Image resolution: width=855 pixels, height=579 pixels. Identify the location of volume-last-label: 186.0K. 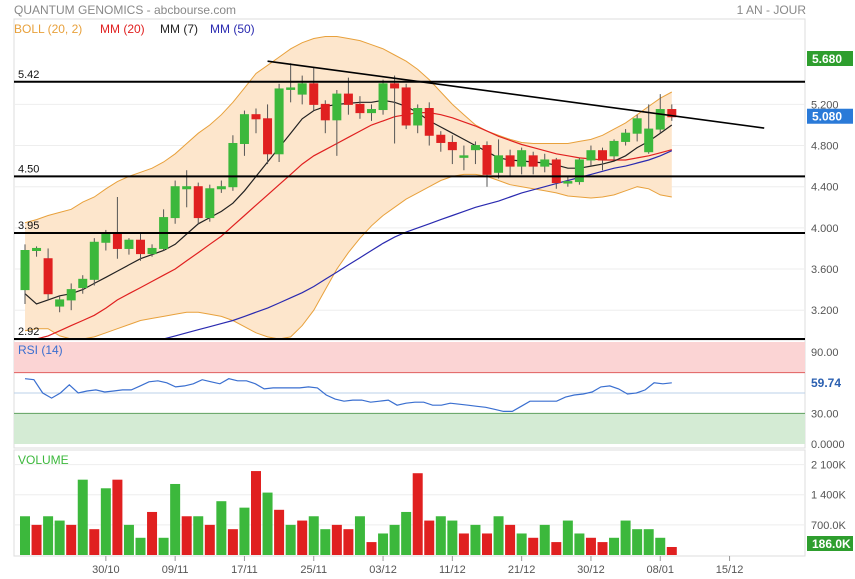
(831, 544).